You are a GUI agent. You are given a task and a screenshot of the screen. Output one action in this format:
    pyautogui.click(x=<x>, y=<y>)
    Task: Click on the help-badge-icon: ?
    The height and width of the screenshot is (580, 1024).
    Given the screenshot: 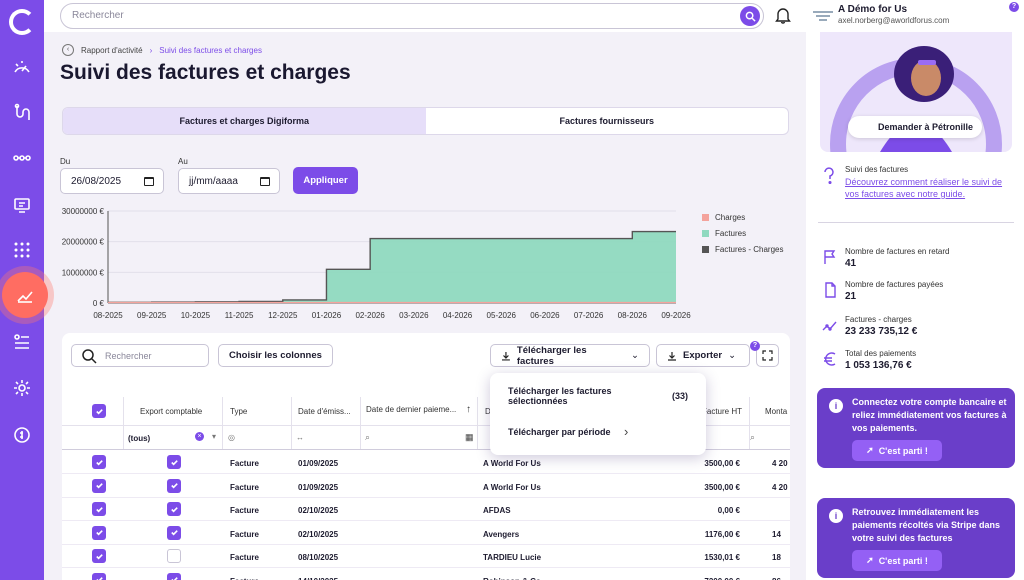 What is the action you would take?
    pyautogui.click(x=755, y=346)
    